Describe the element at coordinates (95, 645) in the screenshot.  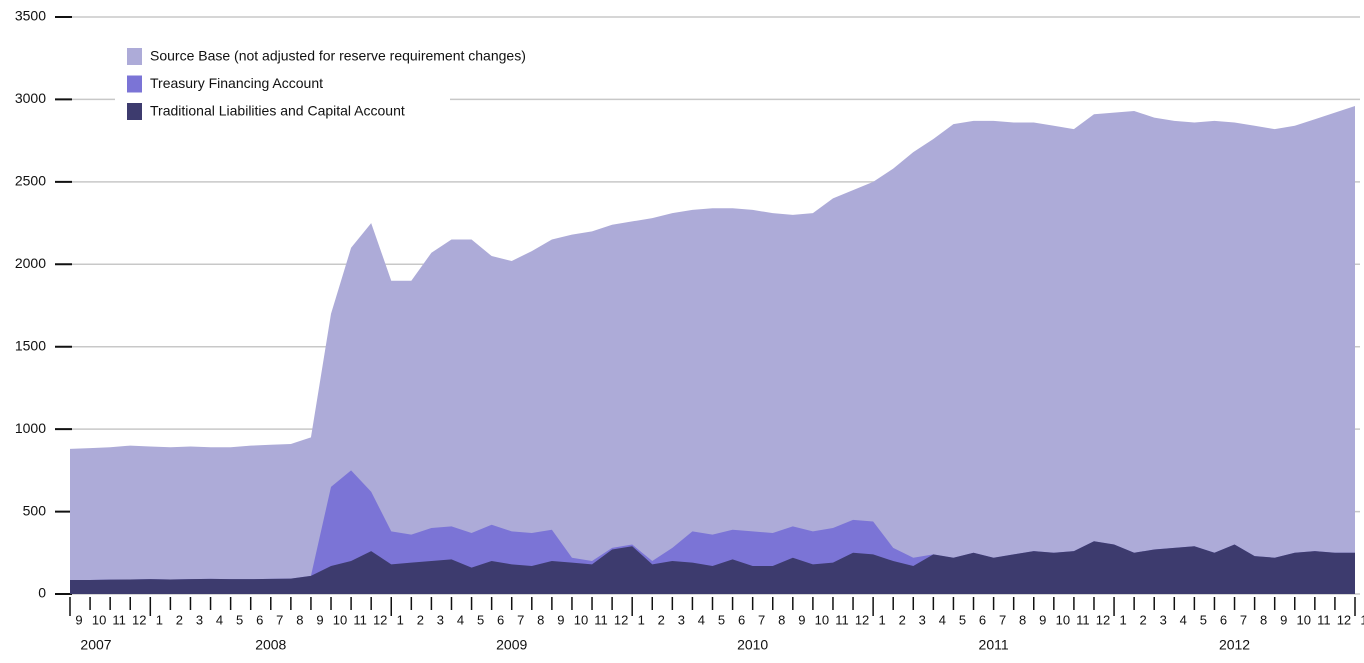
I see `year-label: 2007` at that location.